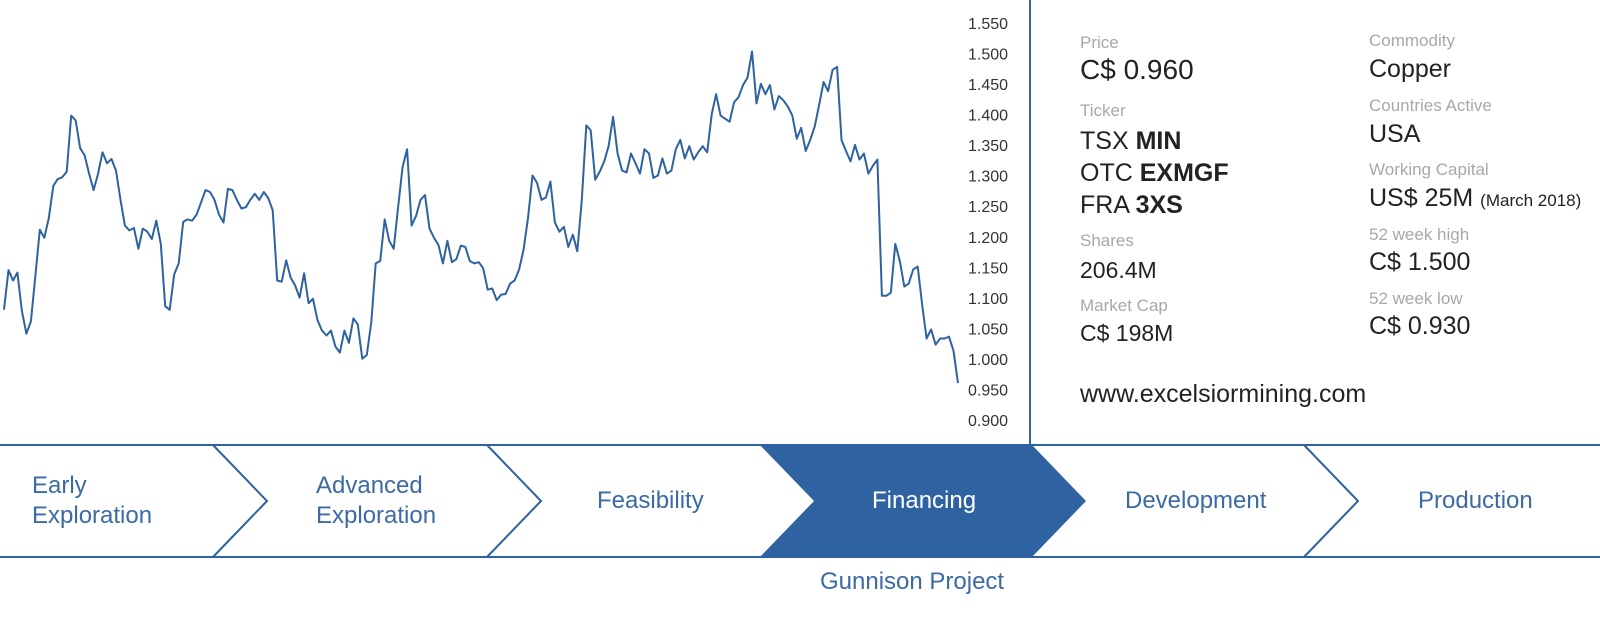 The image size is (1600, 634). What do you see at coordinates (1137, 69) in the screenshot?
I see `price-value: C$ 0.960` at bounding box center [1137, 69].